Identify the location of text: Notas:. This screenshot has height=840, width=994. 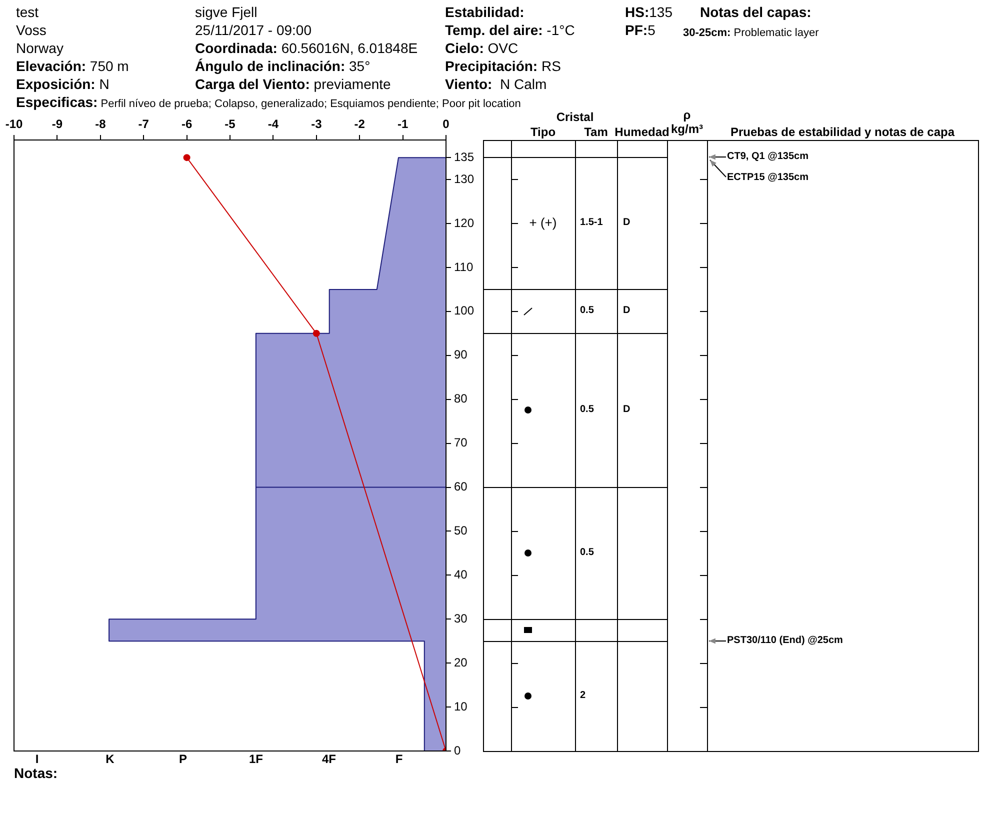
(36, 773).